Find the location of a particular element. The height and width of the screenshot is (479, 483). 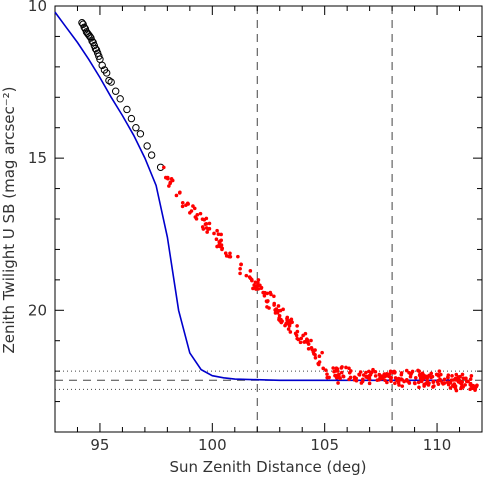

x-tick-label: 105 is located at coordinates (324, 445).